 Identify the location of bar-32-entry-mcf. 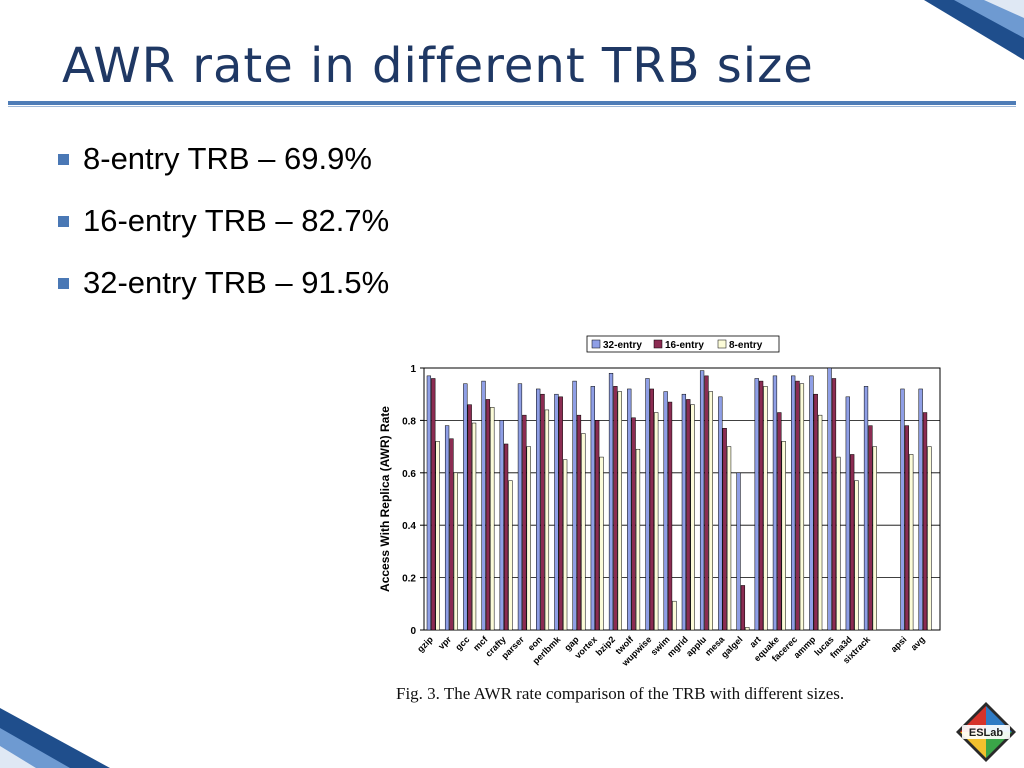
(483, 505).